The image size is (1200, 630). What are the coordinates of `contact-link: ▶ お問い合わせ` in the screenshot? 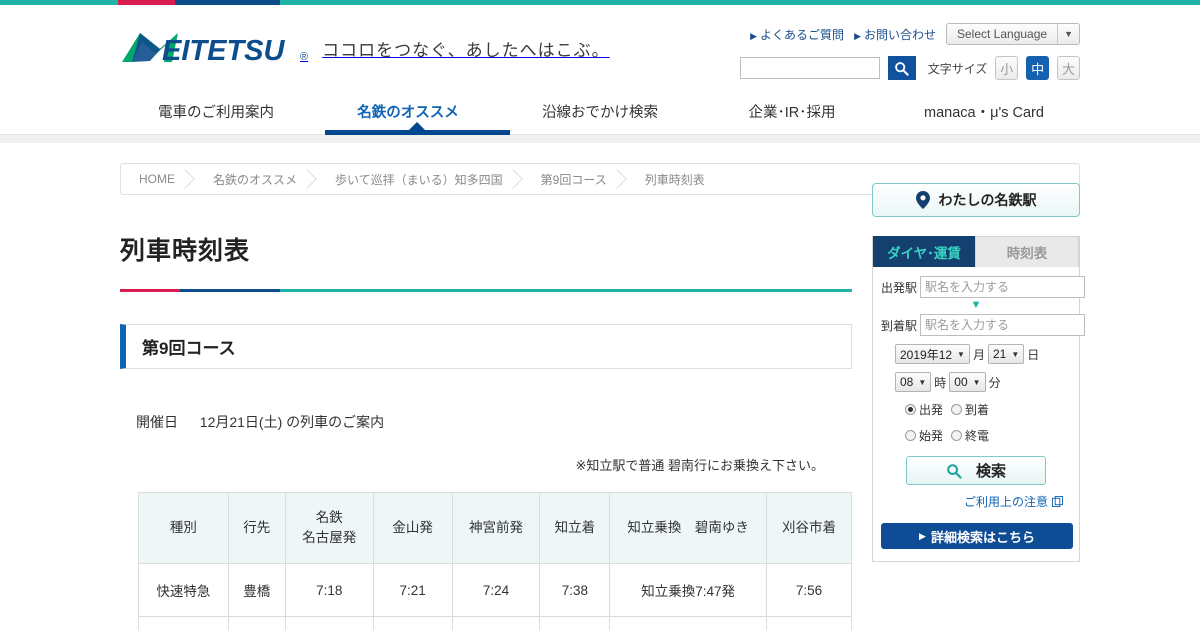 It's located at (895, 34).